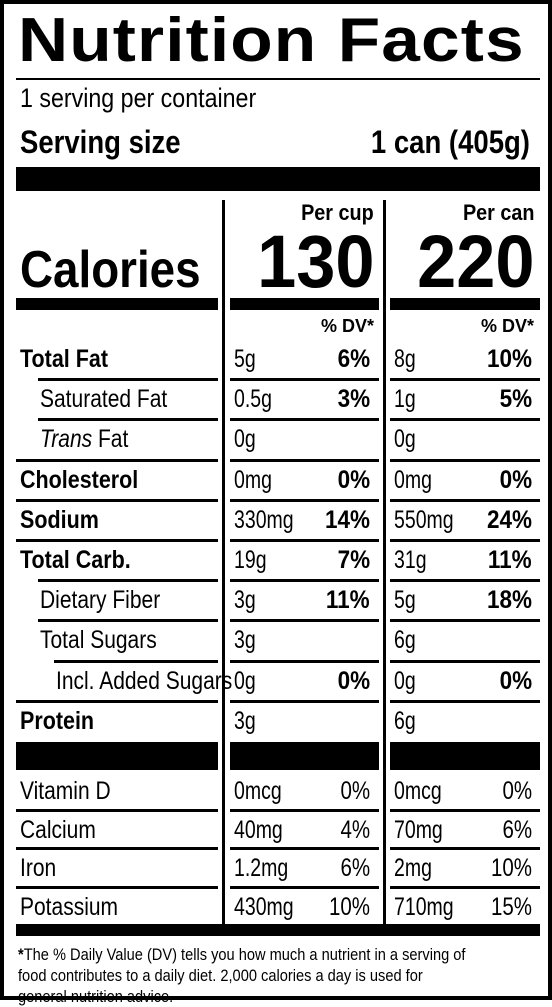 This screenshot has height=1007, width=552. Describe the element at coordinates (264, 520) in the screenshot. I see `cup-amount: 330mg` at that location.